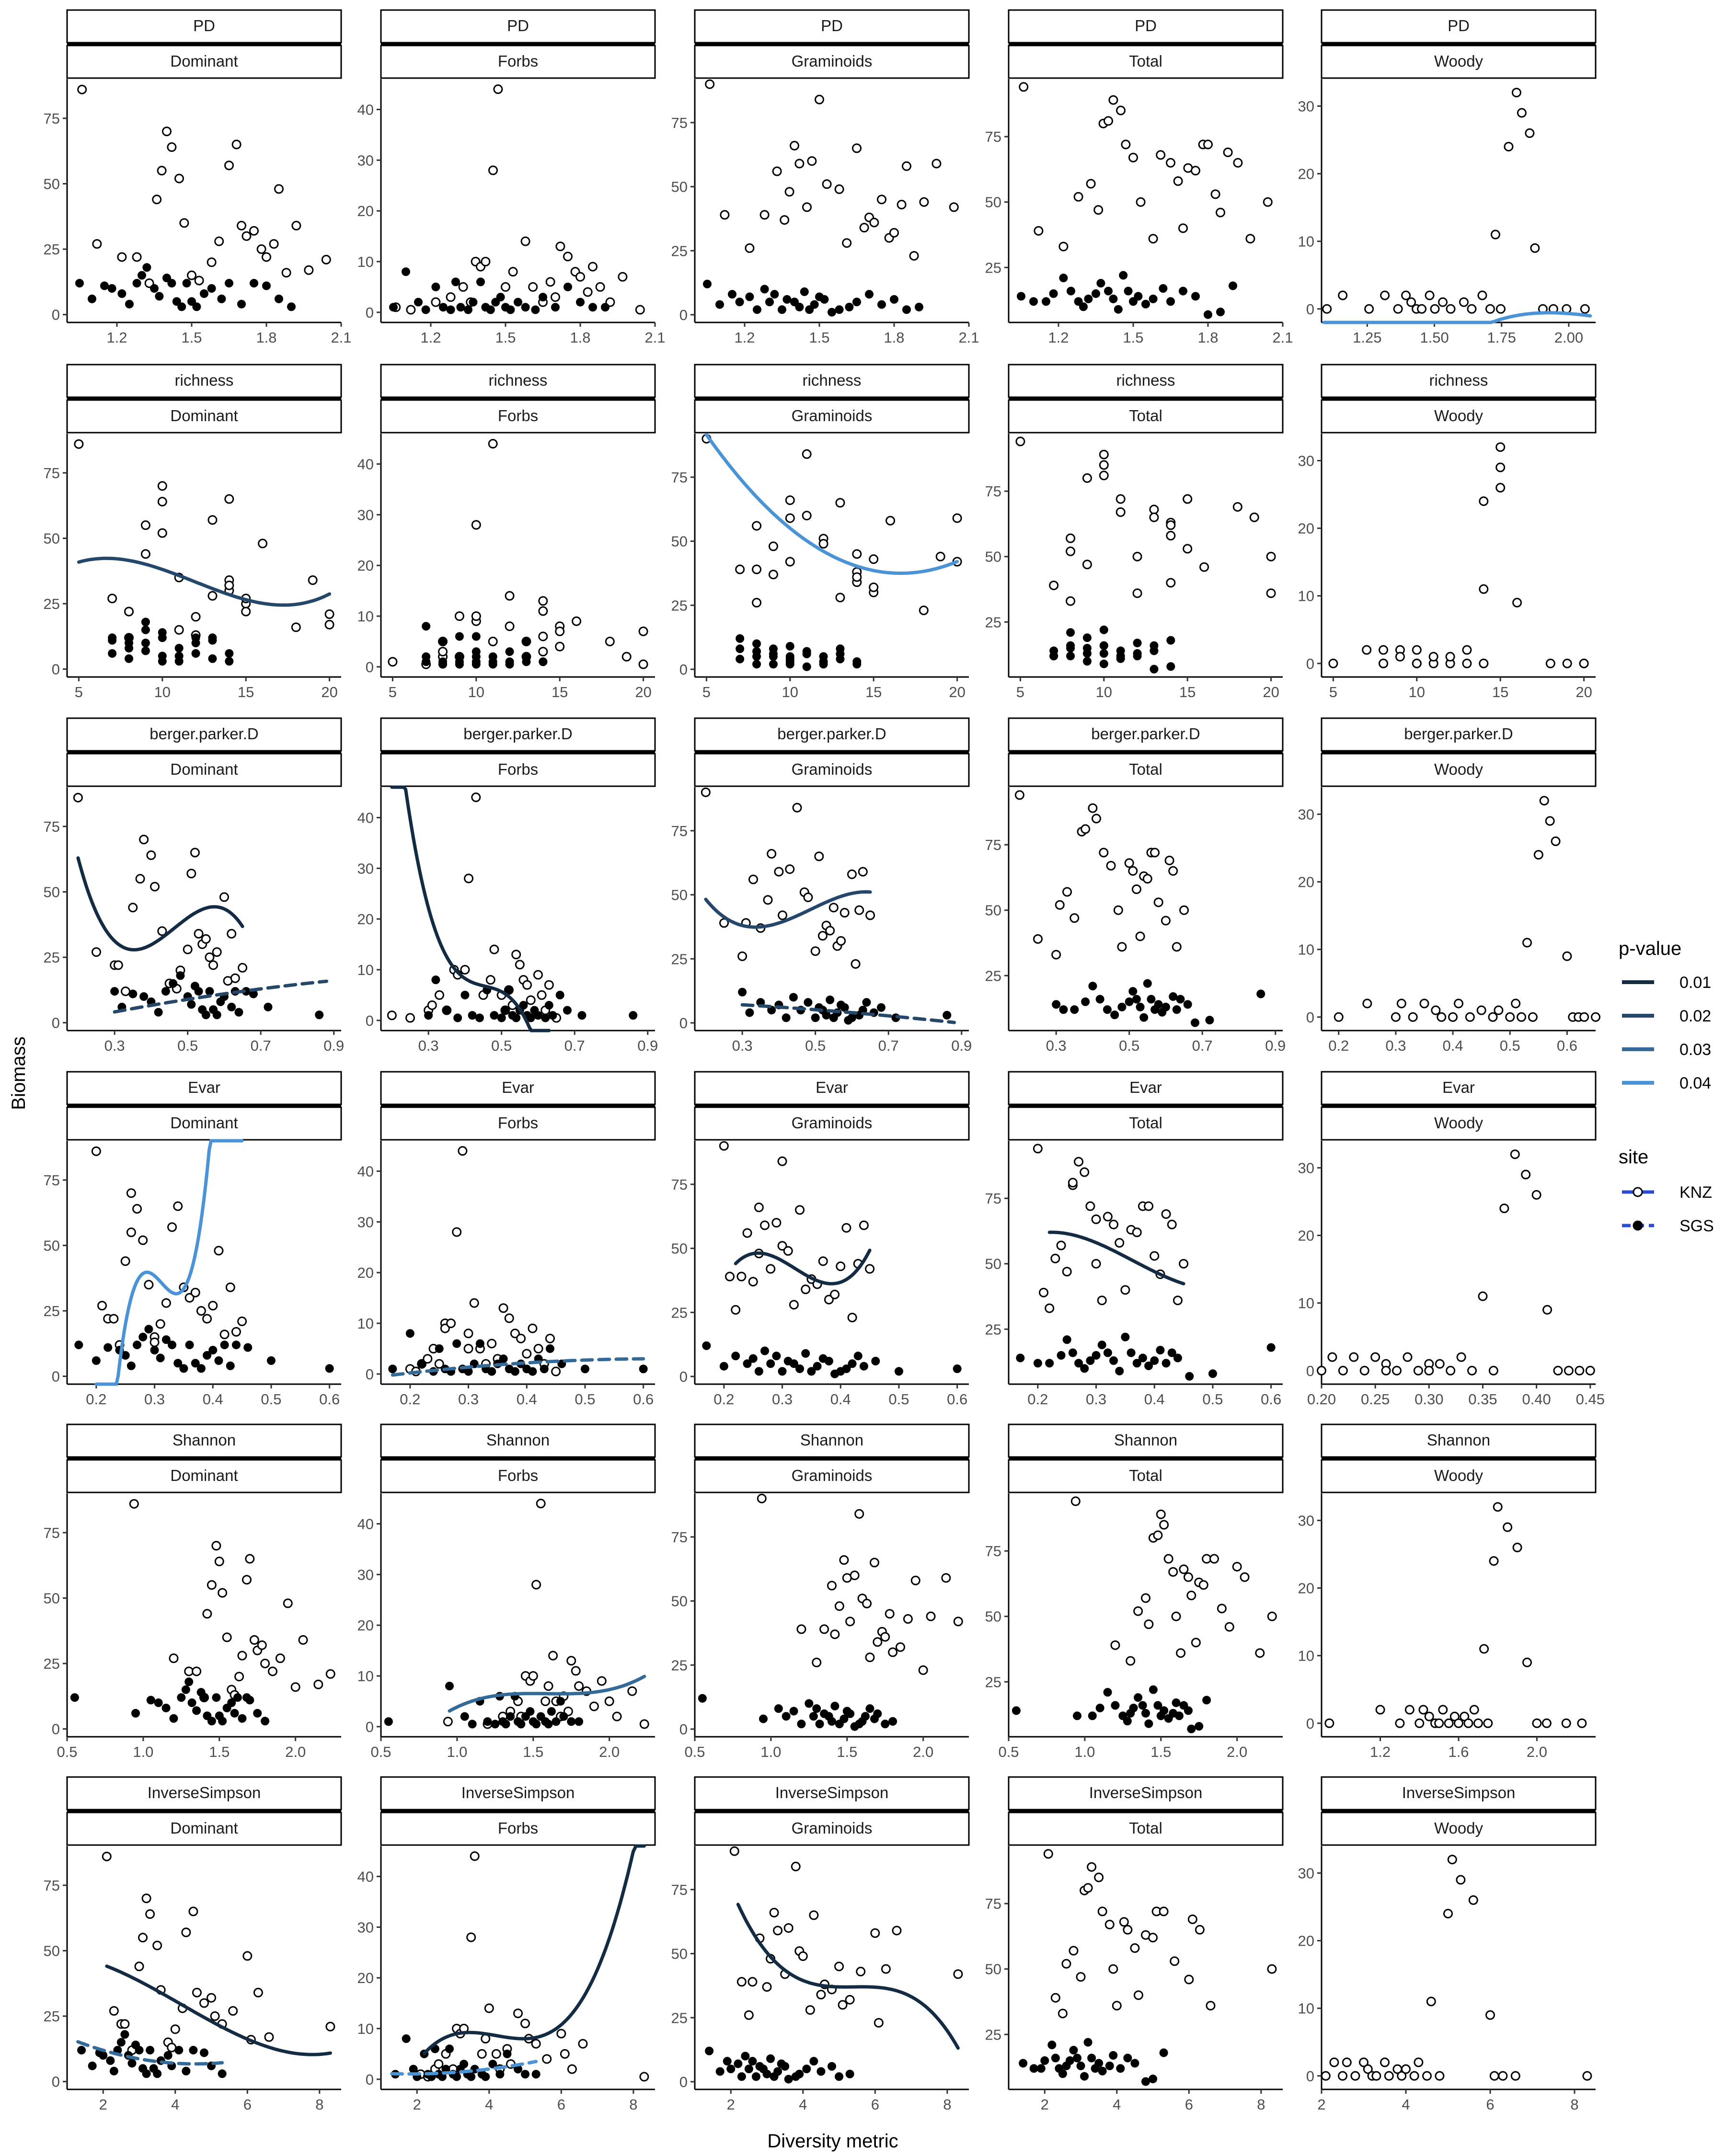 The width and height of the screenshot is (1725, 2156). I want to click on y-axis-title: Biomass, so click(18, 1073).